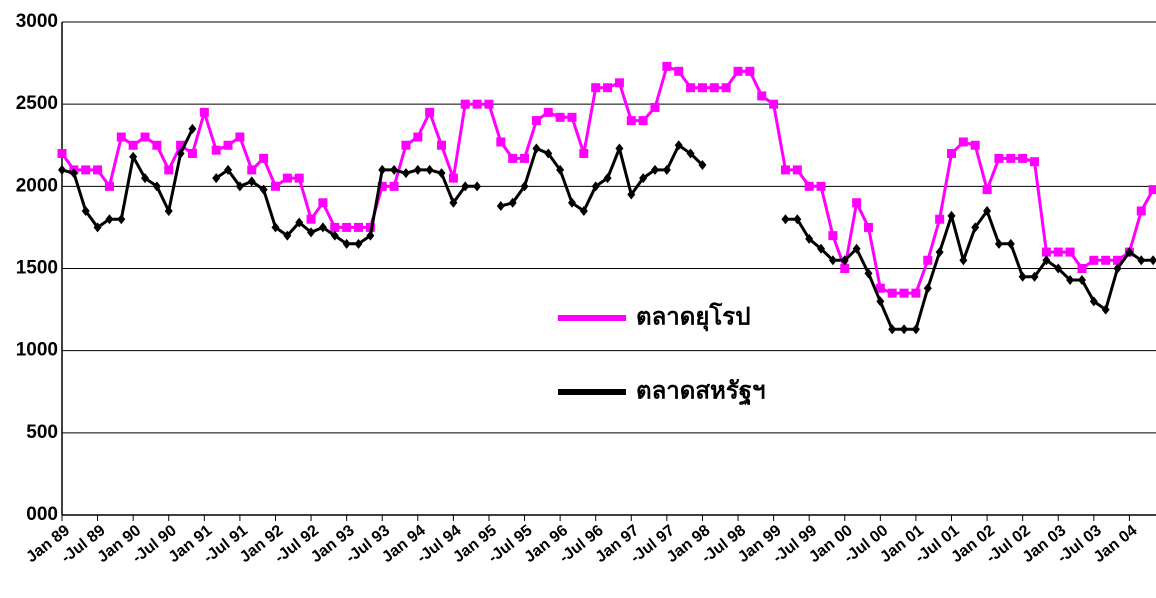  Describe the element at coordinates (37, 21) in the screenshot. I see `y-tick-label: 3000` at that location.